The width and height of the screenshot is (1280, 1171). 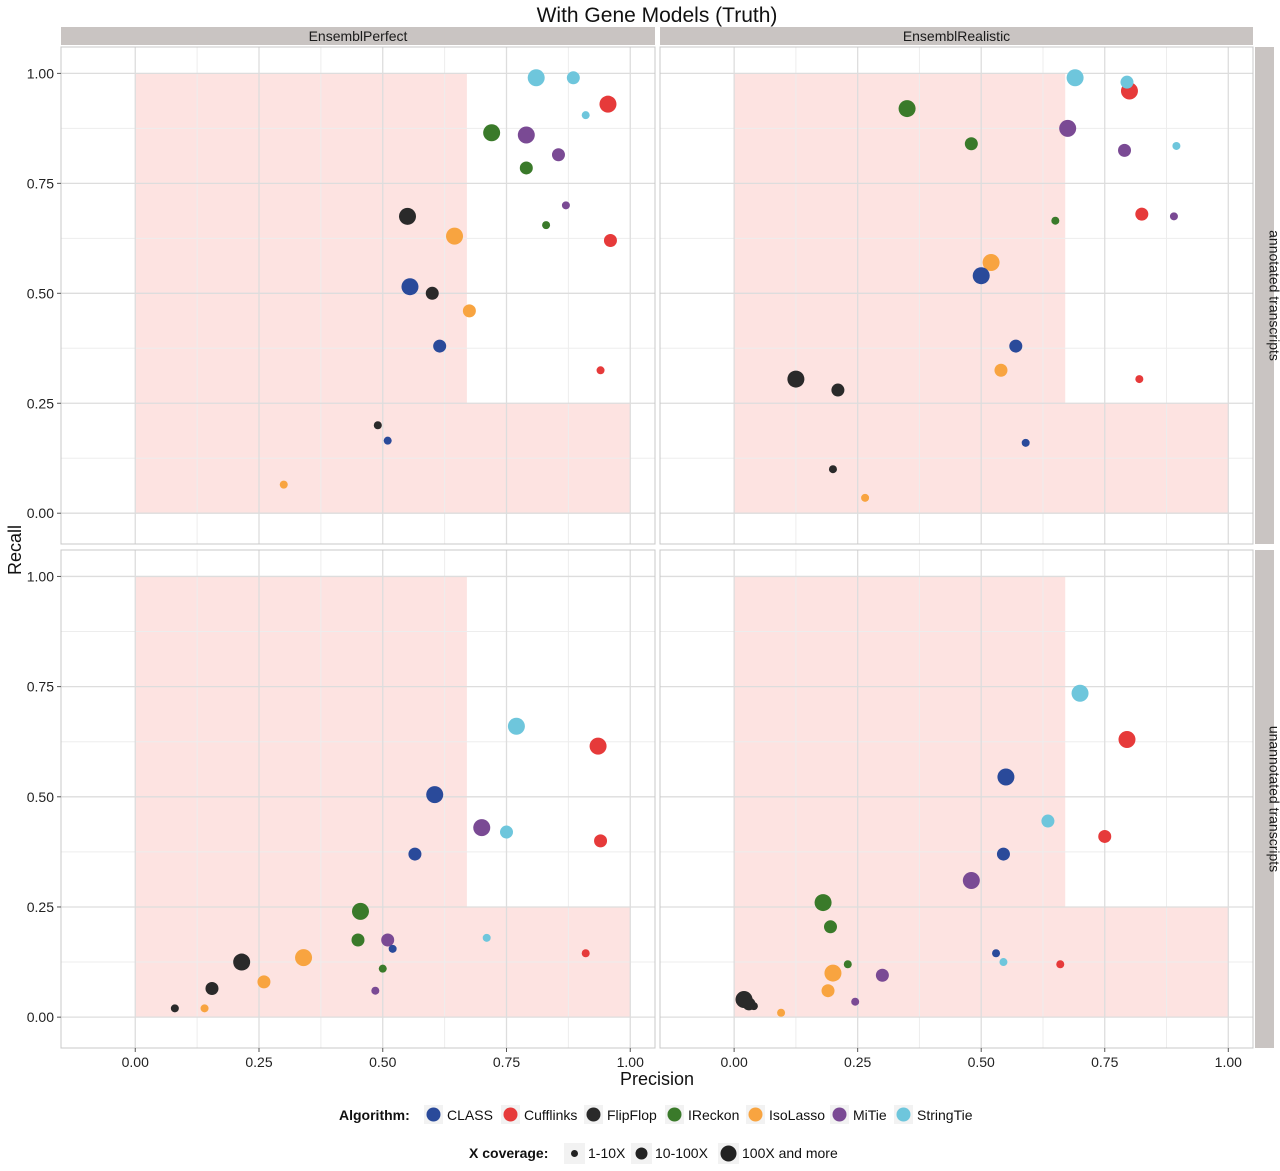 I want to click on y-tick-label: 1.00, so click(x=40, y=73).